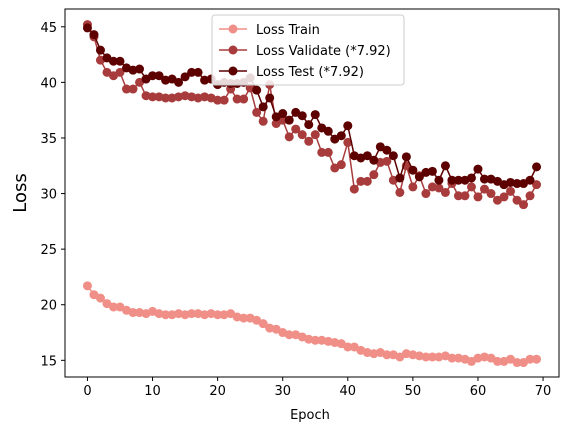  I want to click on x-axis-label: Epoch, so click(310, 415).